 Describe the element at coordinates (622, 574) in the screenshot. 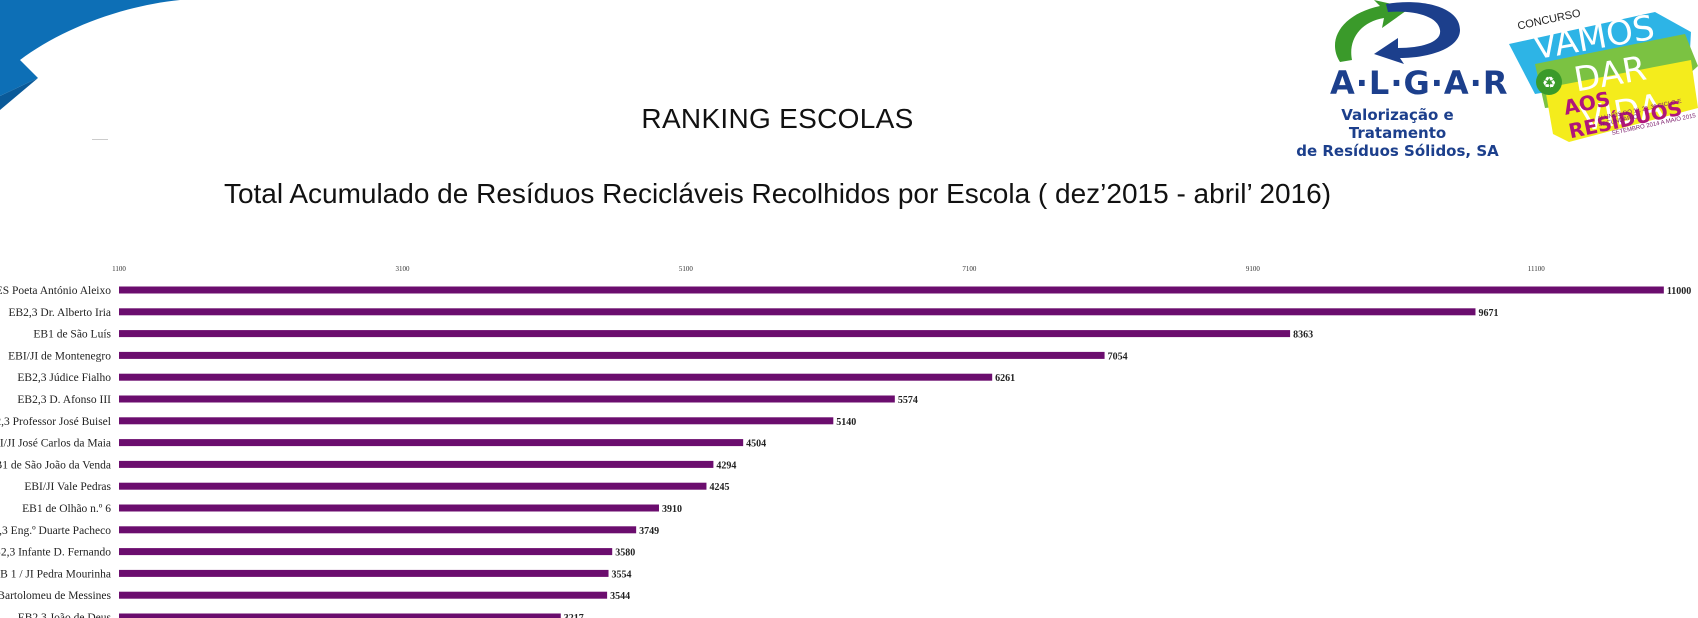

I see `value-label: 3554` at that location.